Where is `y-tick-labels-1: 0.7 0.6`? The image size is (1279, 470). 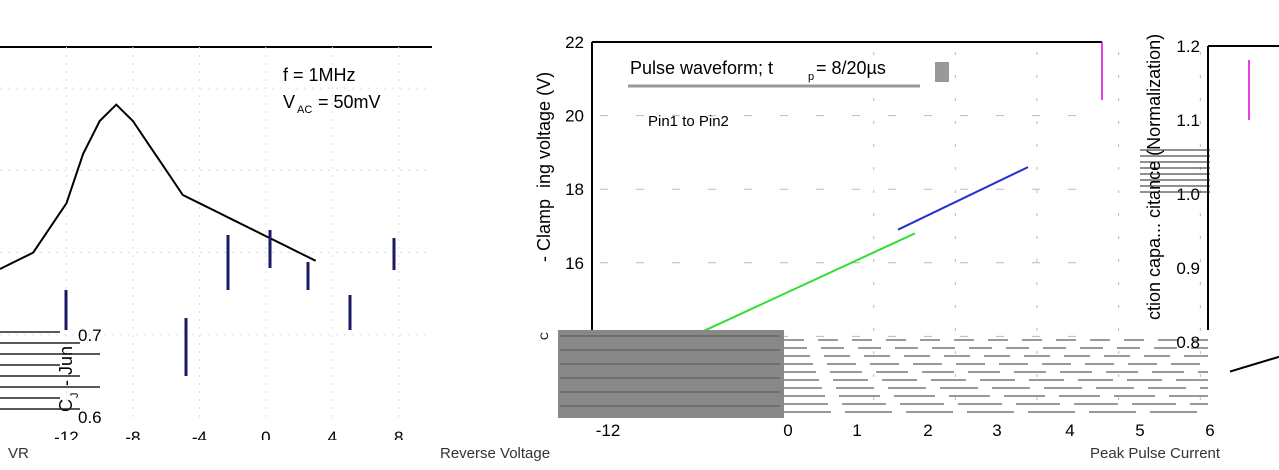
y-tick-labels-1: 0.7 0.6 is located at coordinates (90, 376).